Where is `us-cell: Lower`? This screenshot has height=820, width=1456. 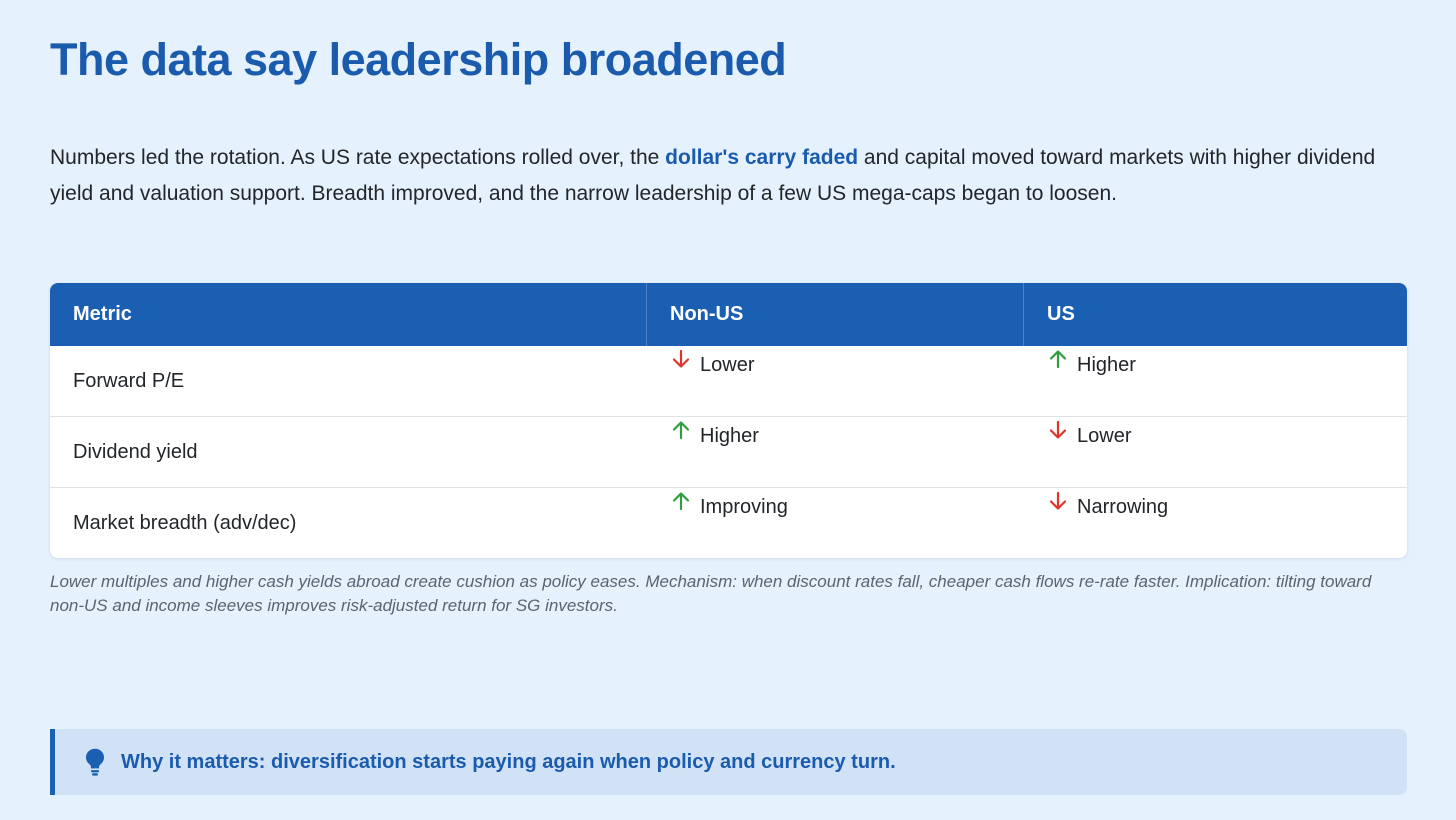 us-cell: Lower is located at coordinates (1215, 452).